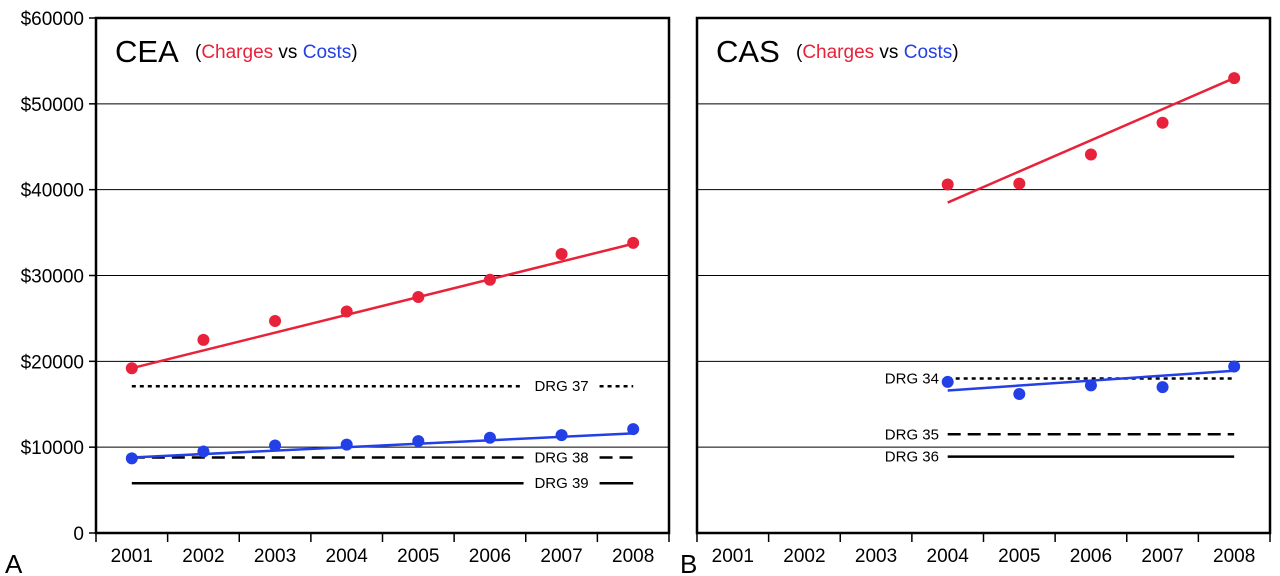 The width and height of the screenshot is (1280, 576). What do you see at coordinates (78, 534) in the screenshot?
I see `y-tick-label: 0` at bounding box center [78, 534].